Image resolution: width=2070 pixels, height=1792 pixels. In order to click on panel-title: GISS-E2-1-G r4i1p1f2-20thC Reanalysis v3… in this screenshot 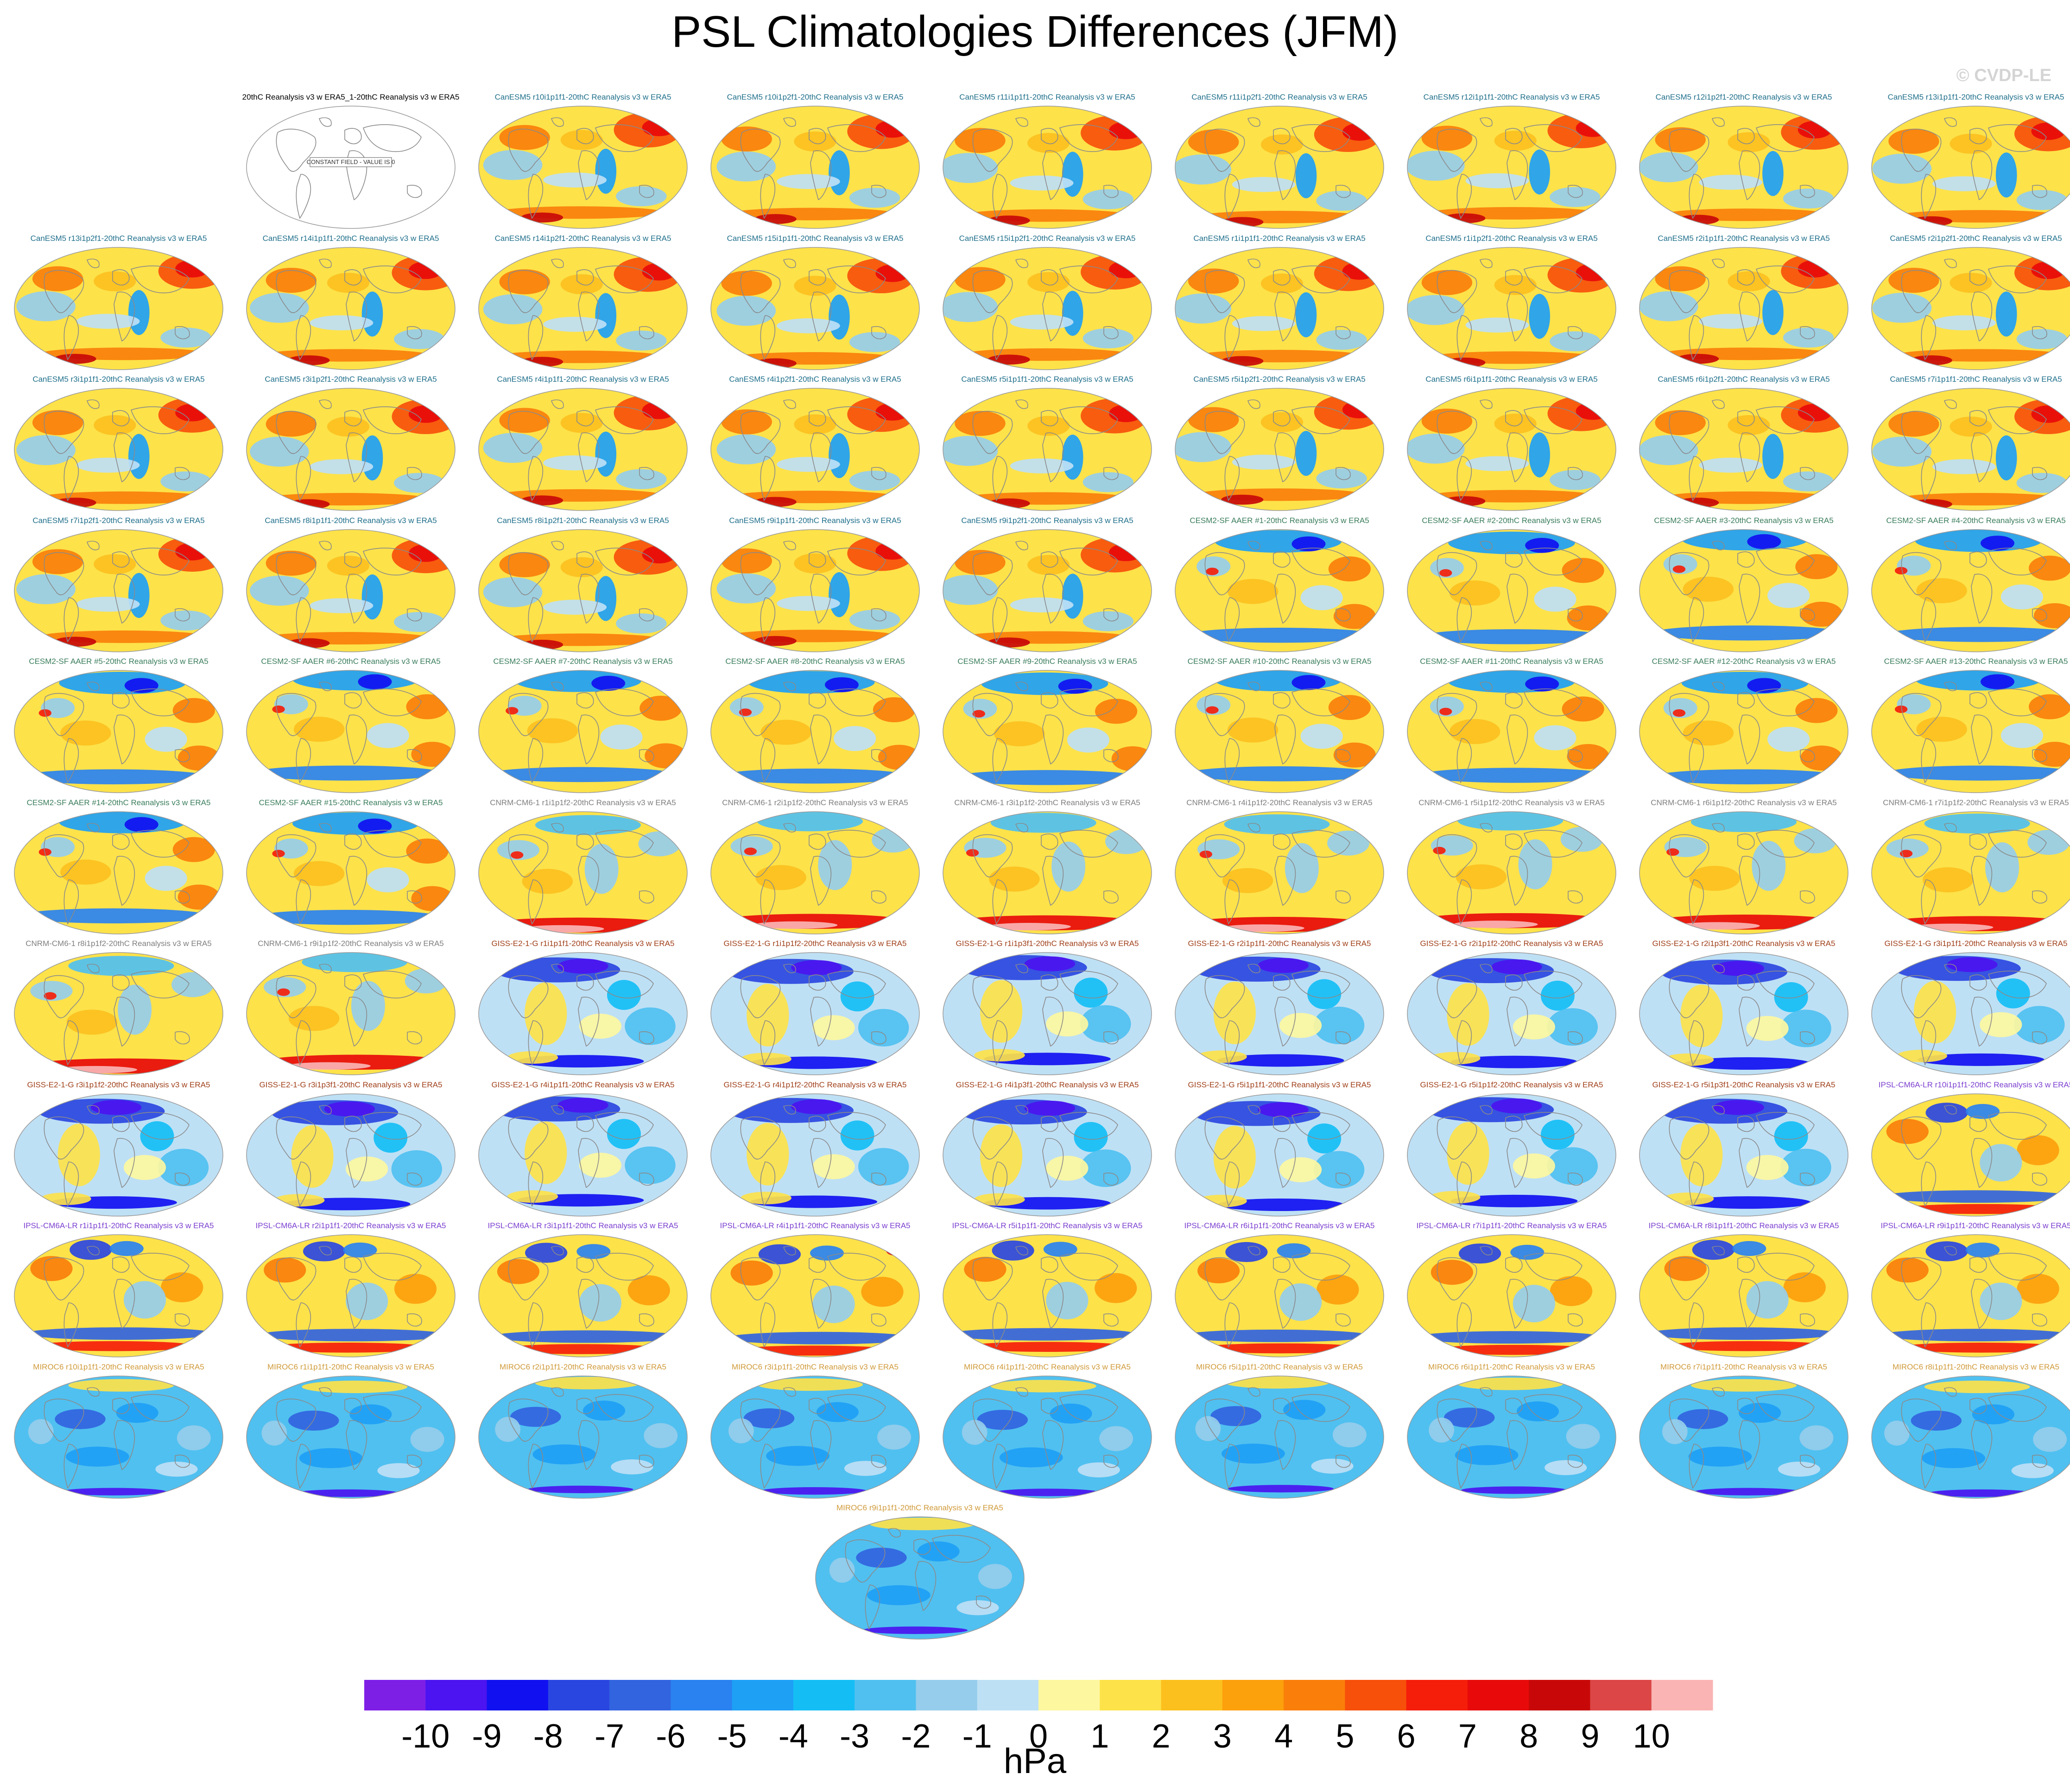, I will do `click(815, 1084)`.